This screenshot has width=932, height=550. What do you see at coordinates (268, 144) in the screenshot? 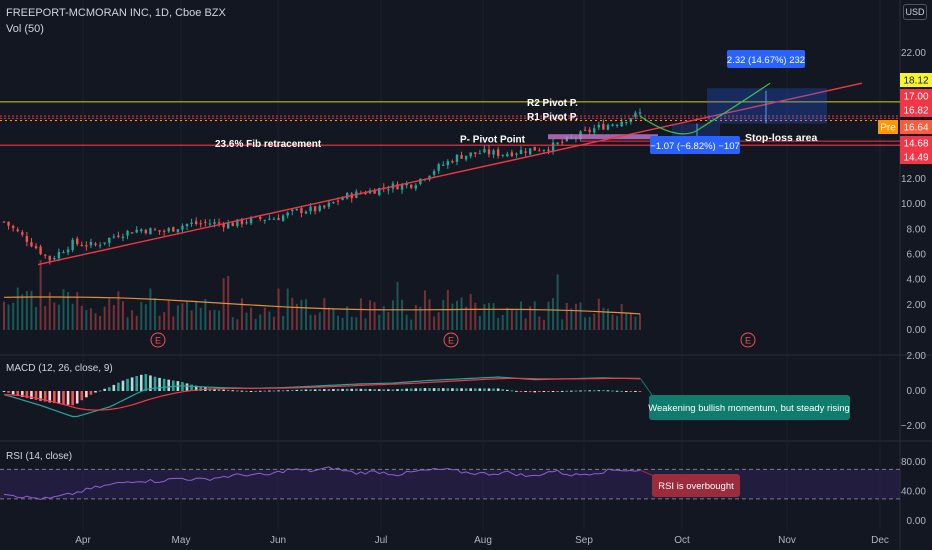
I see `fib-label: 23.6% Fib retracement` at bounding box center [268, 144].